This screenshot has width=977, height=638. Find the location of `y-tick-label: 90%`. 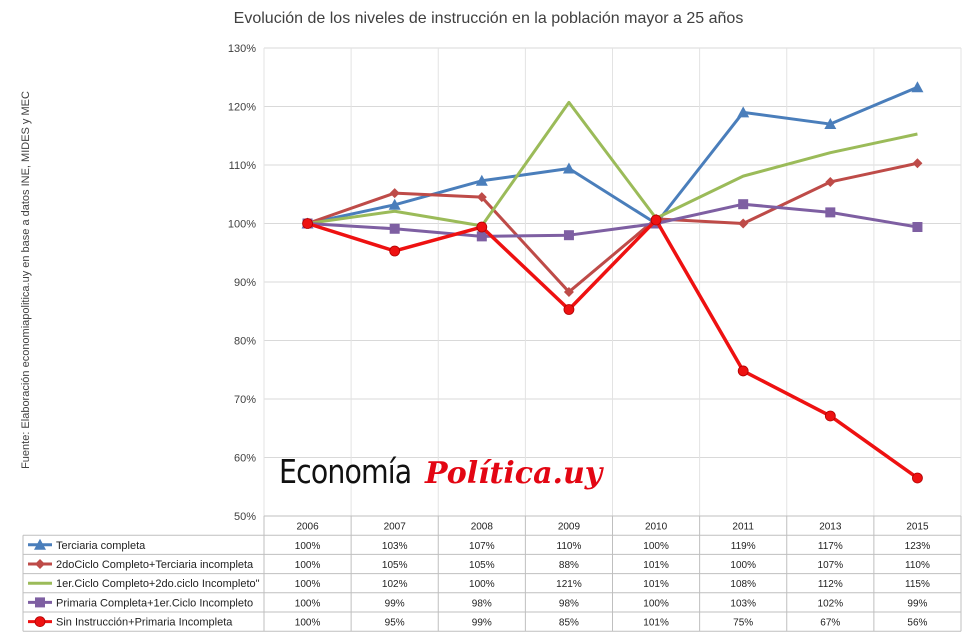

y-tick-label: 90% is located at coordinates (245, 283).